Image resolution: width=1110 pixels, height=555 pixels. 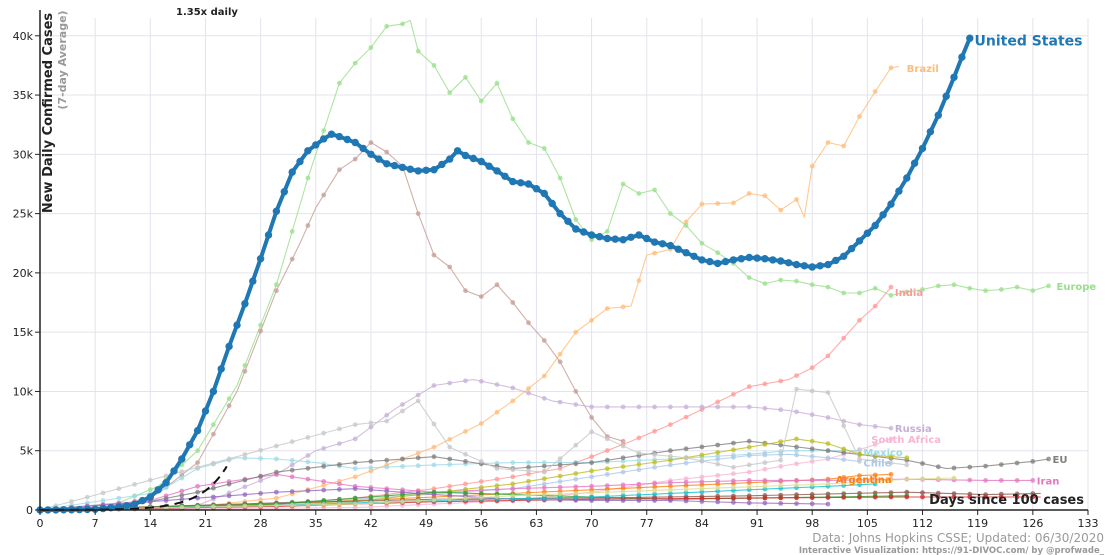 What do you see at coordinates (95, 523) in the screenshot?
I see `x-tick-label: 7` at bounding box center [95, 523].